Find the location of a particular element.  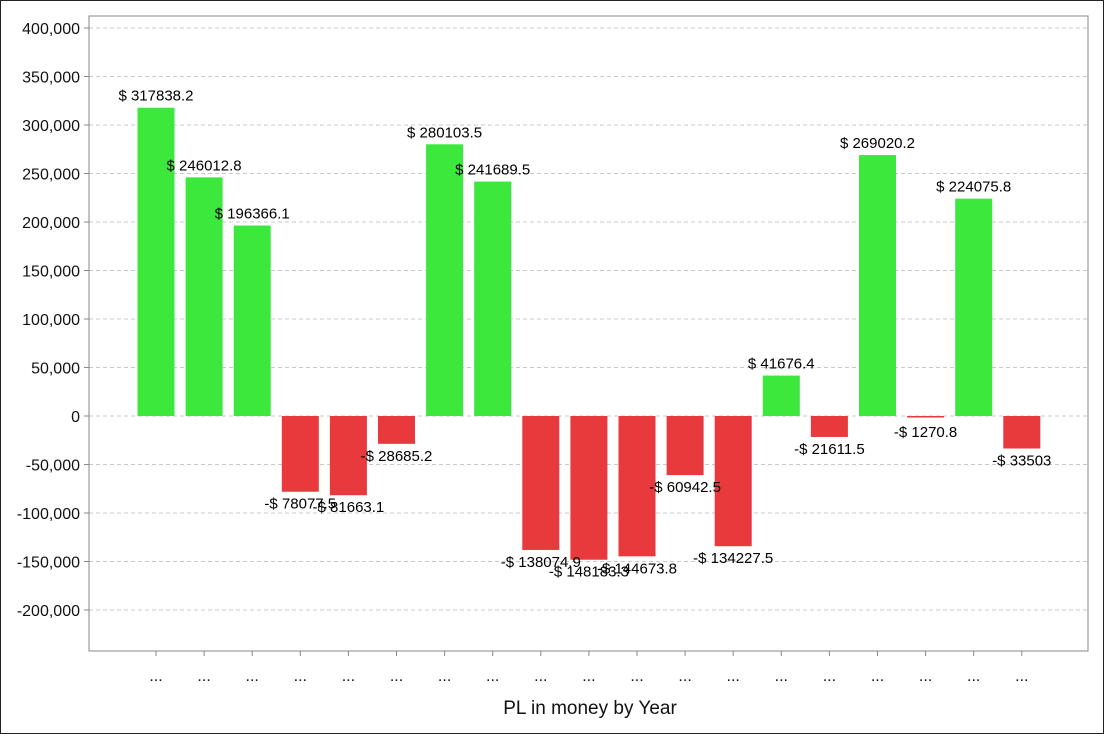

y-tick-label: 200,000 is located at coordinates (51, 223).